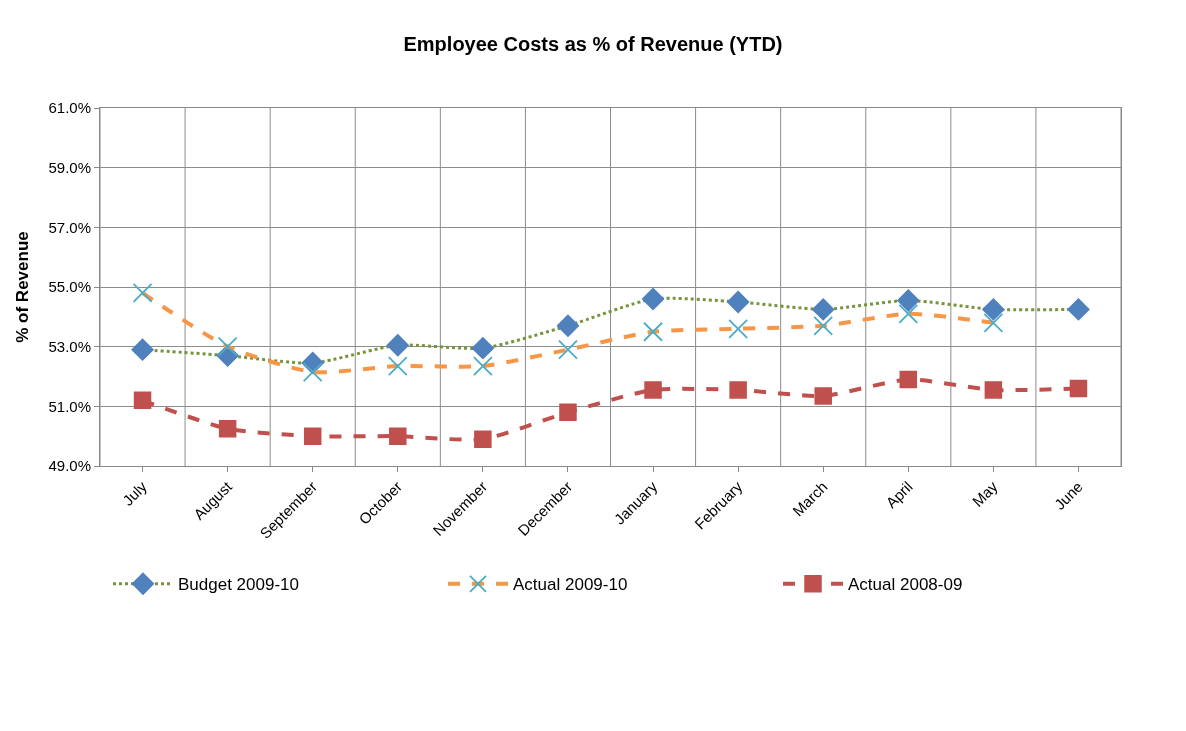 The image size is (1186, 731). I want to click on y-tick-label: 51.0%, so click(69, 406).